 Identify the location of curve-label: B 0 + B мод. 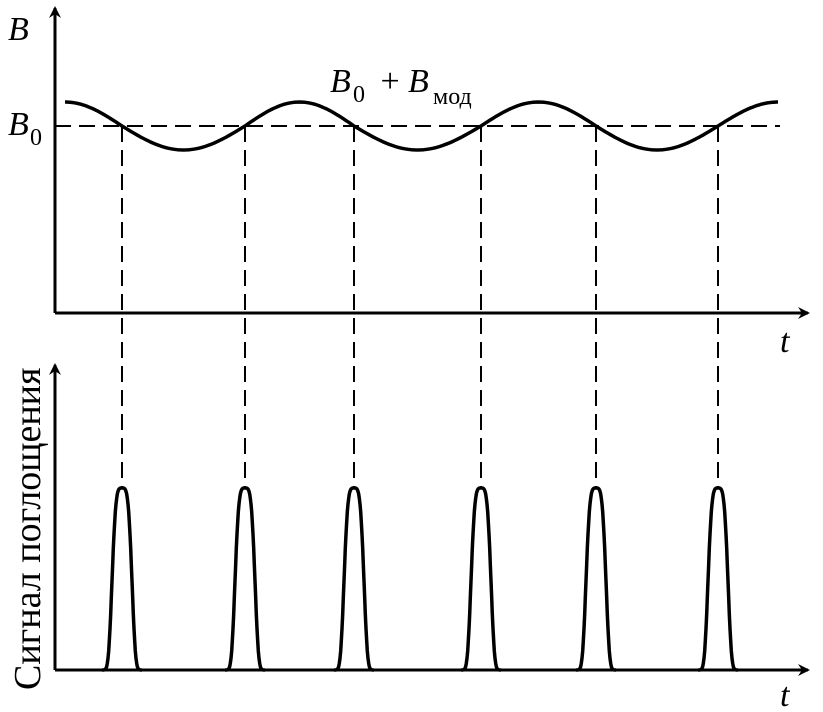
(401, 86).